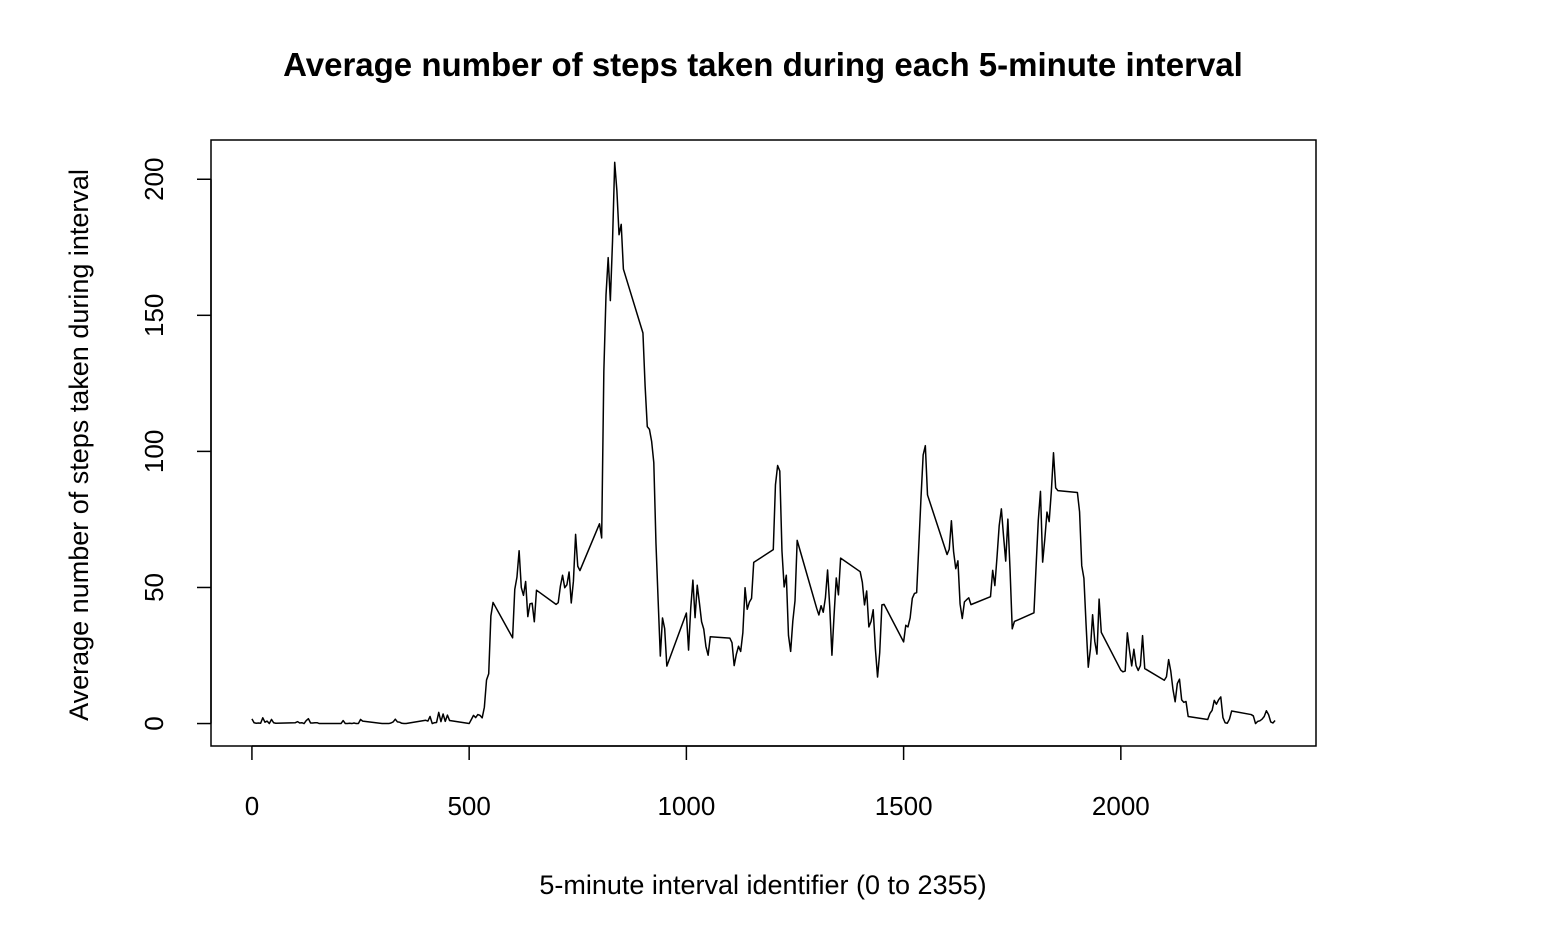  I want to click on y-tick-label: 0, so click(154, 723).